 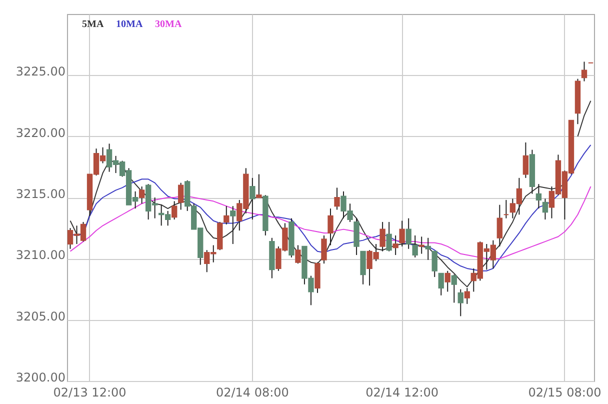 I want to click on x-tick-label: 02/14 08:00, so click(x=252, y=393).